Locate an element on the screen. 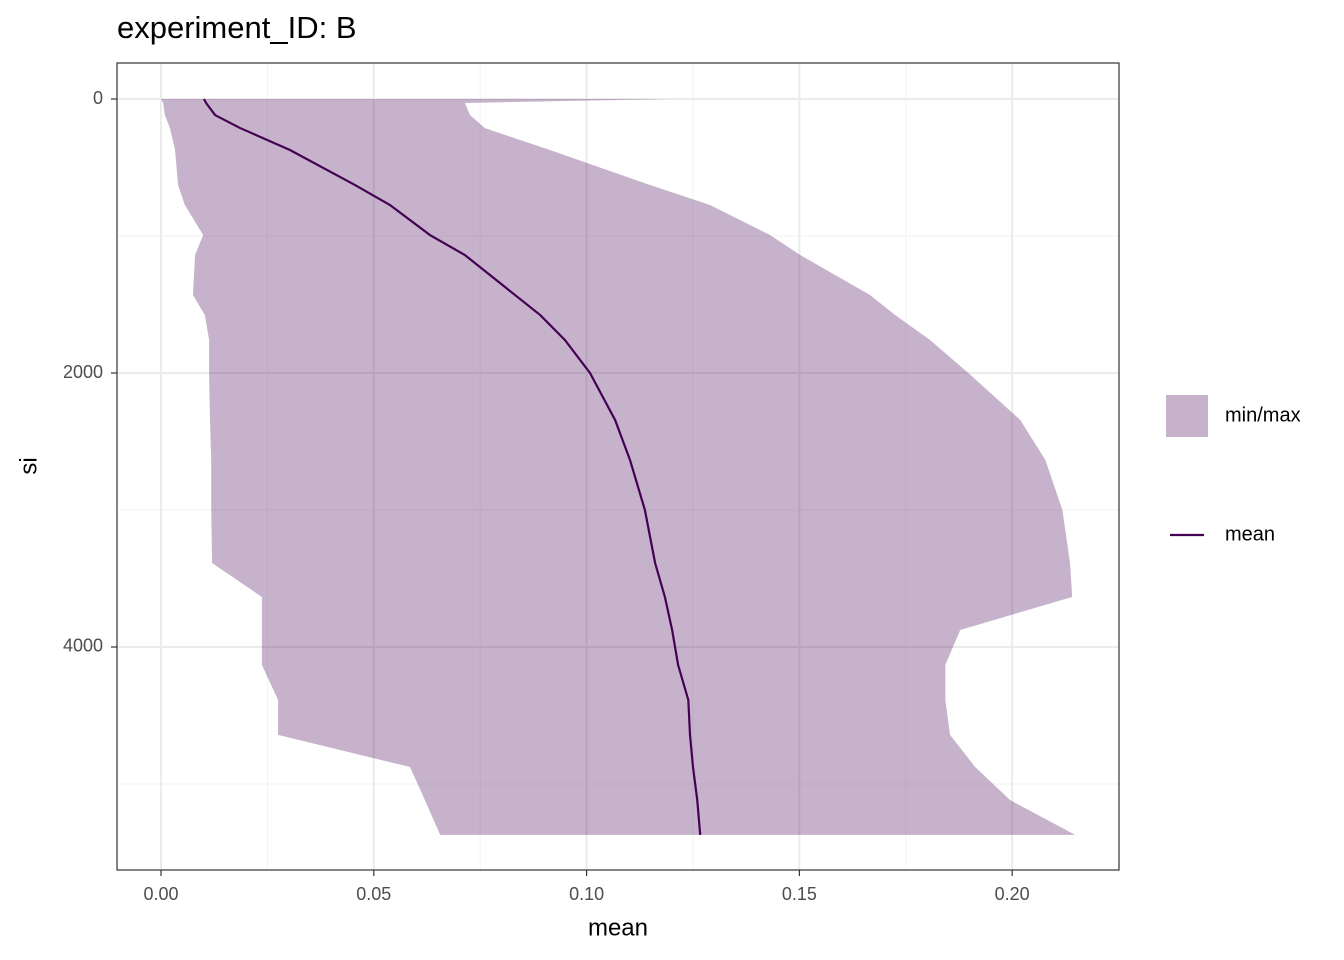 The width and height of the screenshot is (1344, 960). x-tick-label: 0.10 is located at coordinates (586, 894).